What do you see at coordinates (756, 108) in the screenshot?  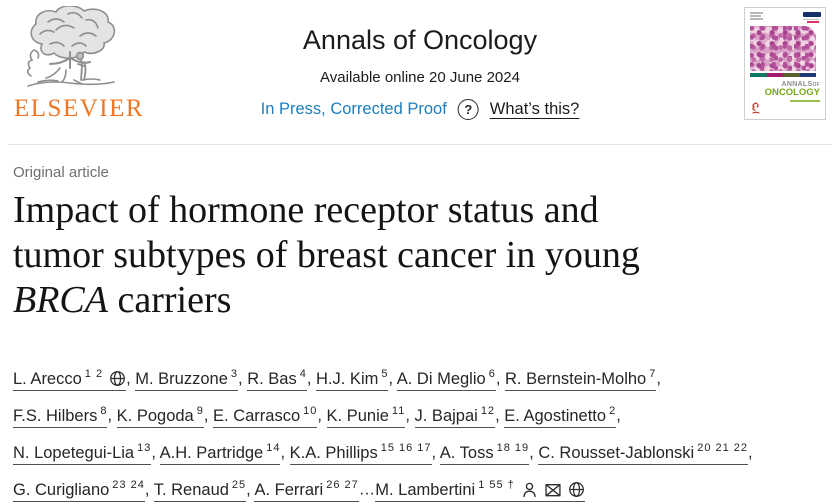 I see `cover-elsevier-mark-icon` at bounding box center [756, 108].